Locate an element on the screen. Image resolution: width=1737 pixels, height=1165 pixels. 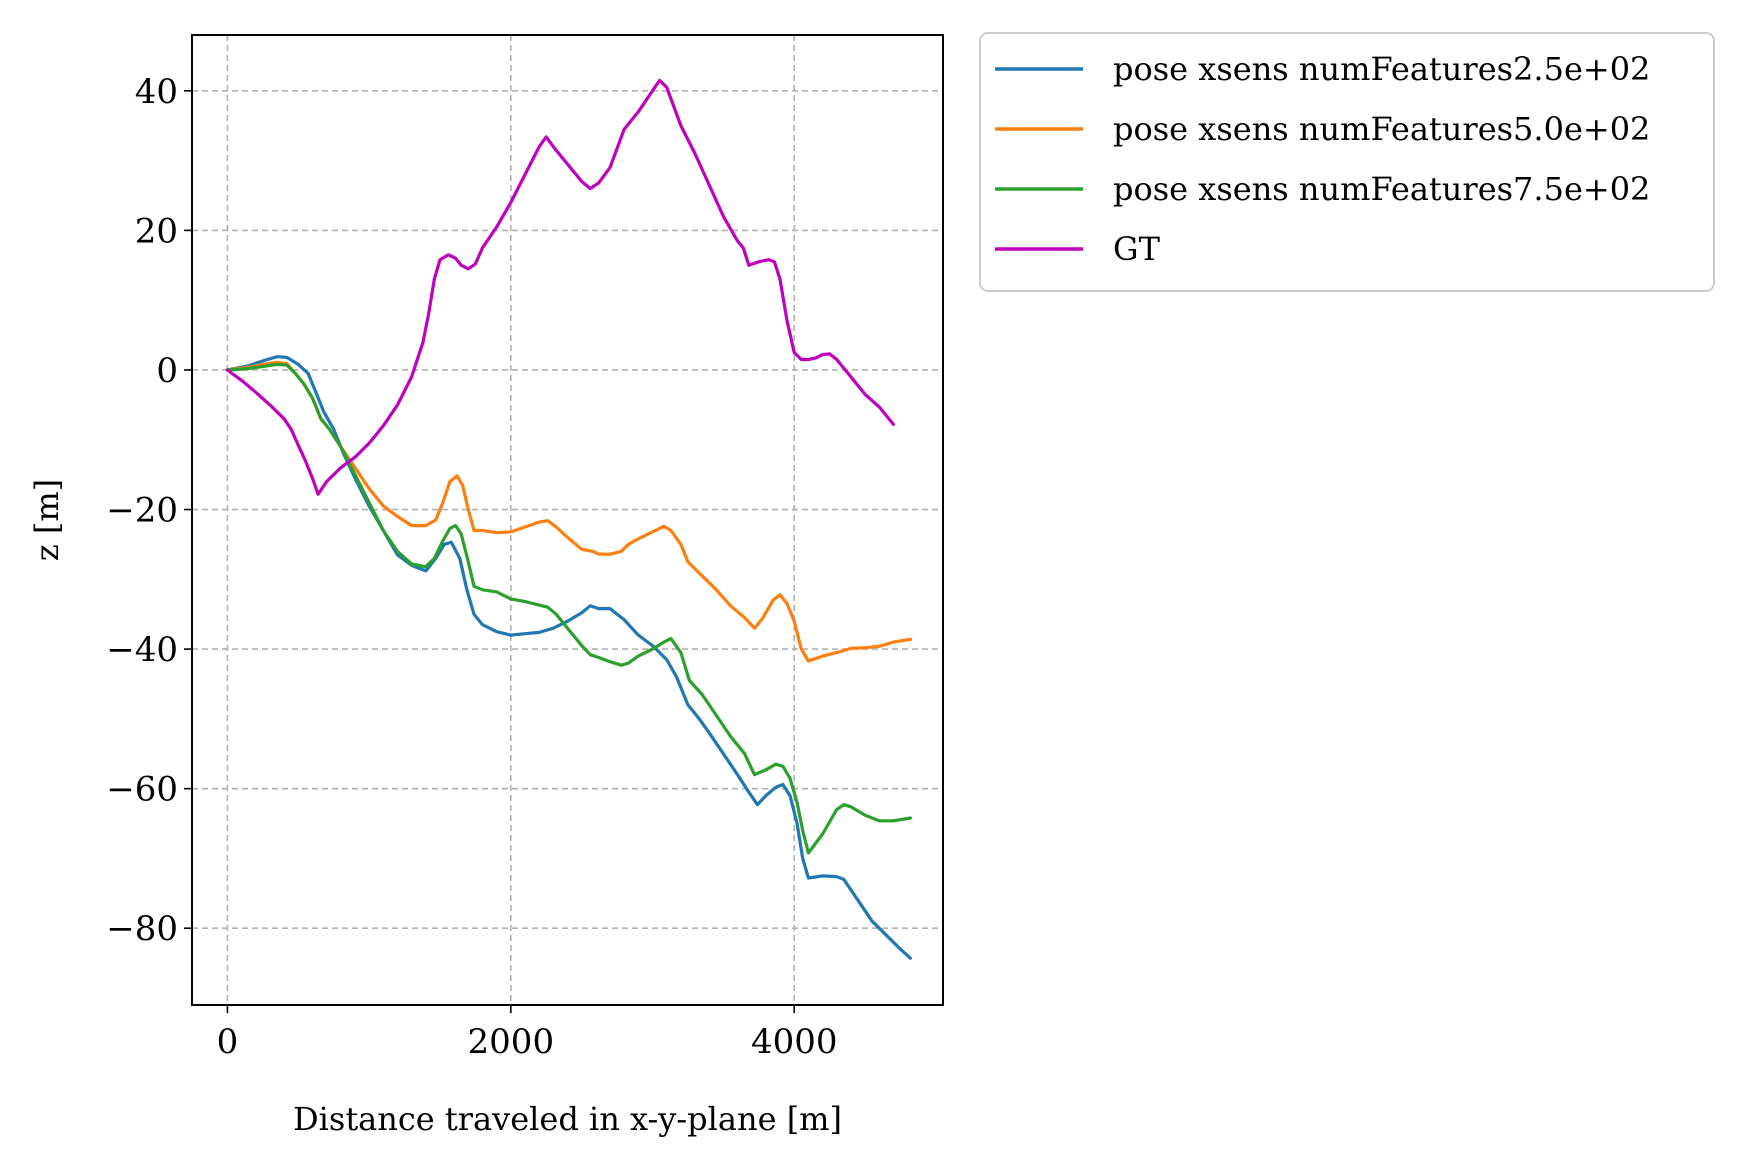
legend-entry-label: pose xsens numFeatures7.5e+02 is located at coordinates (1381, 189).